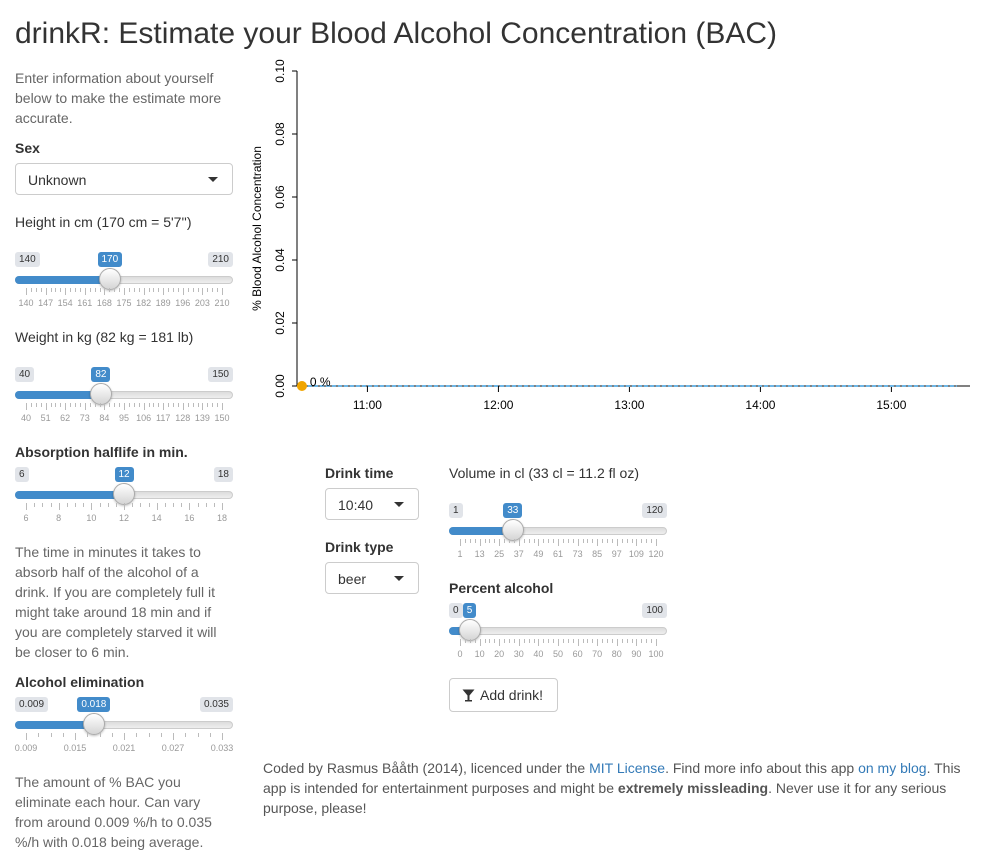 The height and width of the screenshot is (862, 992). Describe the element at coordinates (202, 418) in the screenshot. I see `slider-tick-label: 139` at that location.